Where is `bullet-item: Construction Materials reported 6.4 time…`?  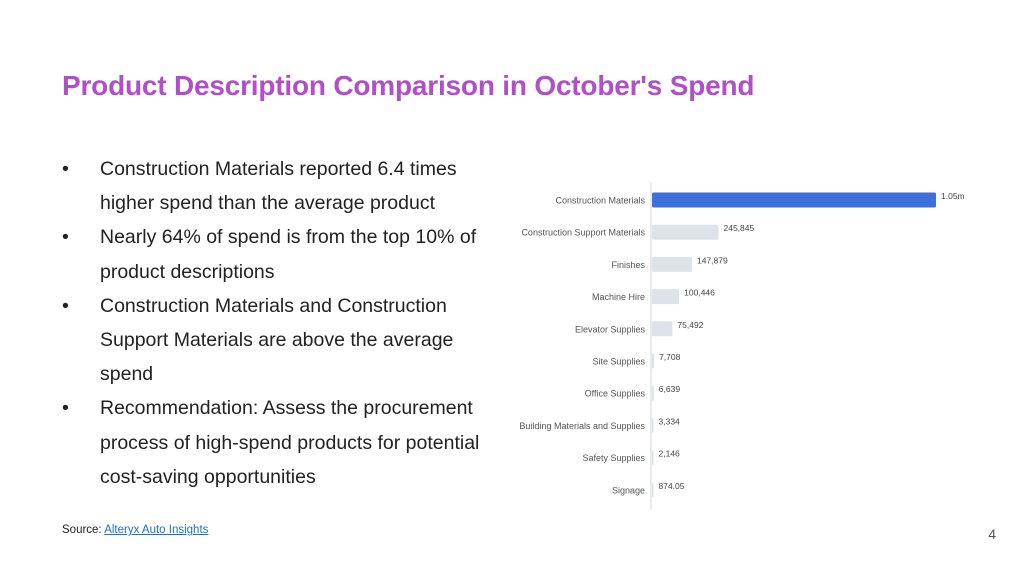 bullet-item: Construction Materials reported 6.4 time… is located at coordinates (282, 186).